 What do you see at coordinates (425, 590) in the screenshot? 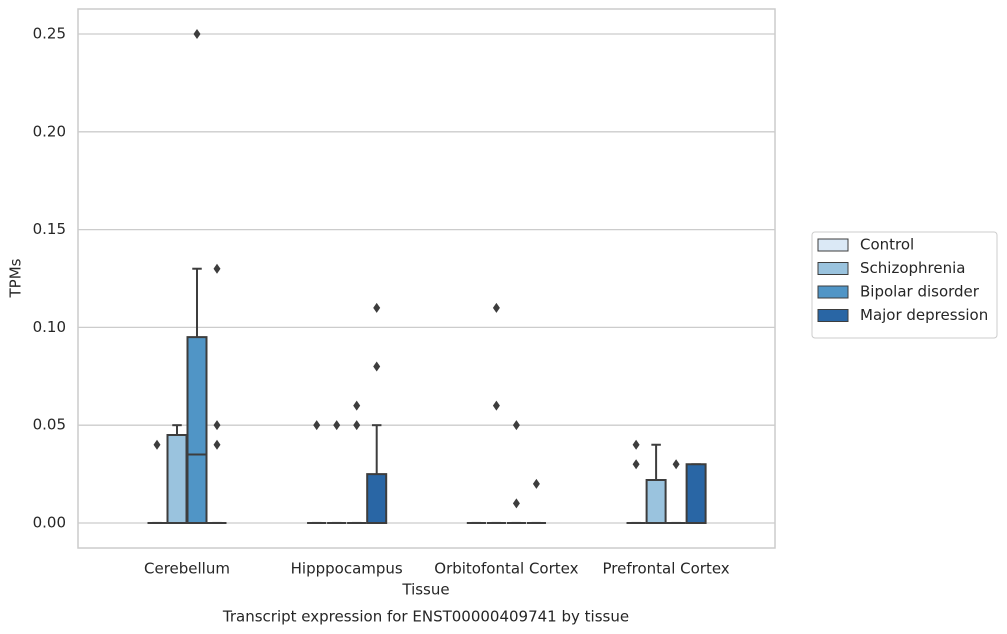
I see `x-axis-label: Tissue` at bounding box center [425, 590].